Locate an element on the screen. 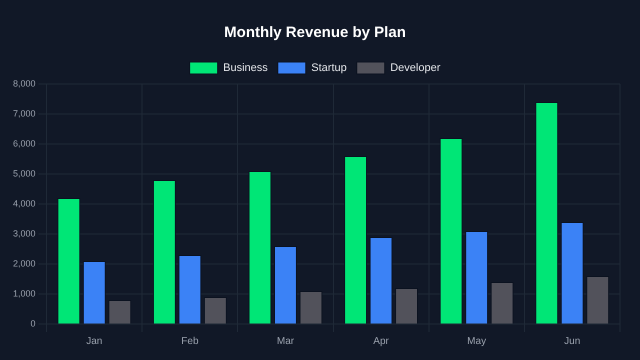  chart-title: Monthly Revenue by Plan is located at coordinates (315, 33).